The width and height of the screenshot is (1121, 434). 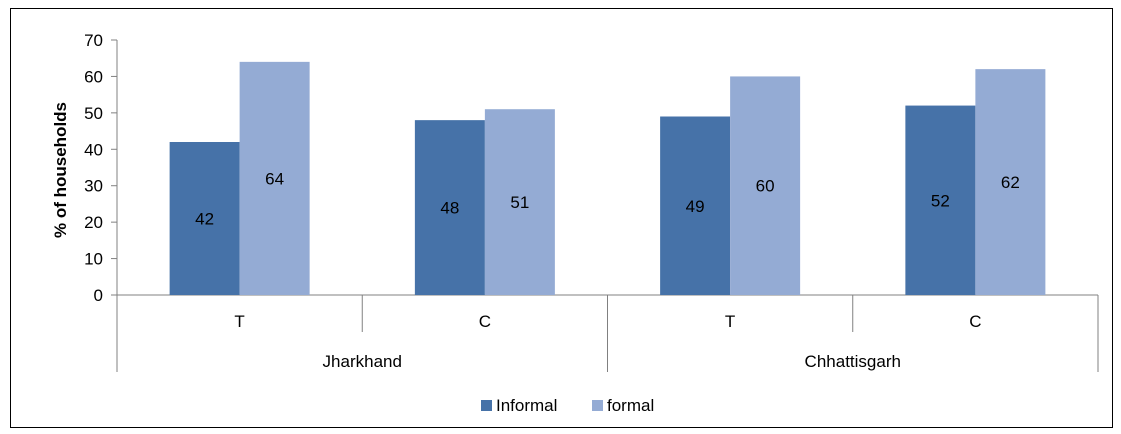 What do you see at coordinates (93, 40) in the screenshot?
I see `y-tick-label: 70` at bounding box center [93, 40].